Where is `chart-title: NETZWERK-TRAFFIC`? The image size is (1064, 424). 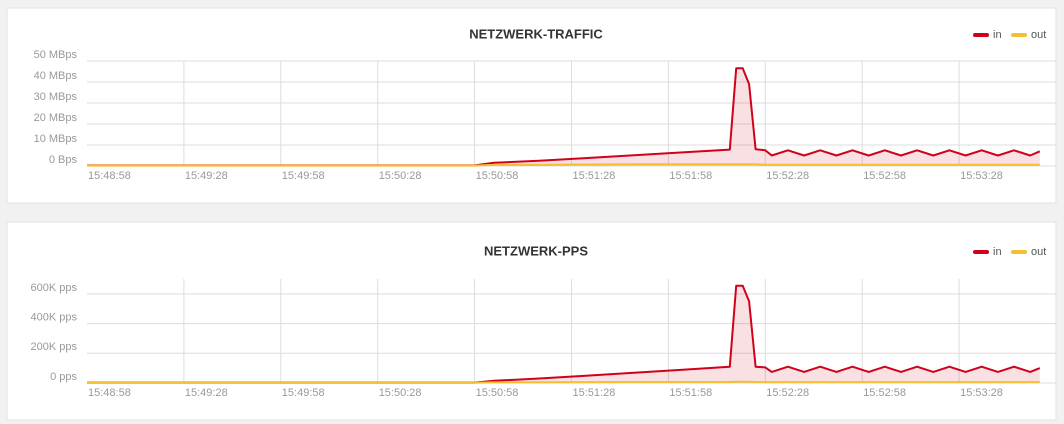
chart-title: NETZWERK-TRAFFIC is located at coordinates (536, 33).